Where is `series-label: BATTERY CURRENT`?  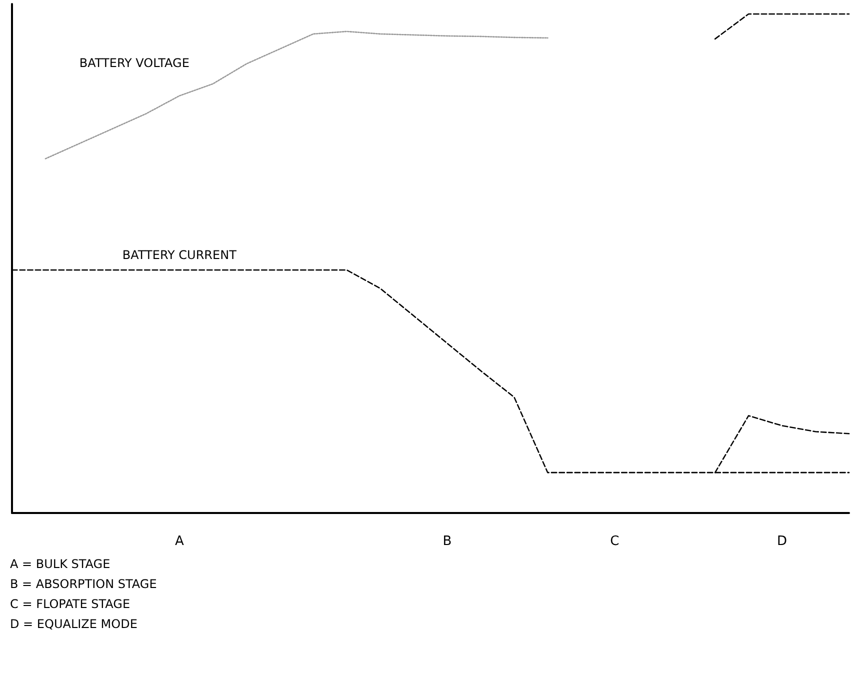
series-label: BATTERY CURRENT is located at coordinates (180, 255).